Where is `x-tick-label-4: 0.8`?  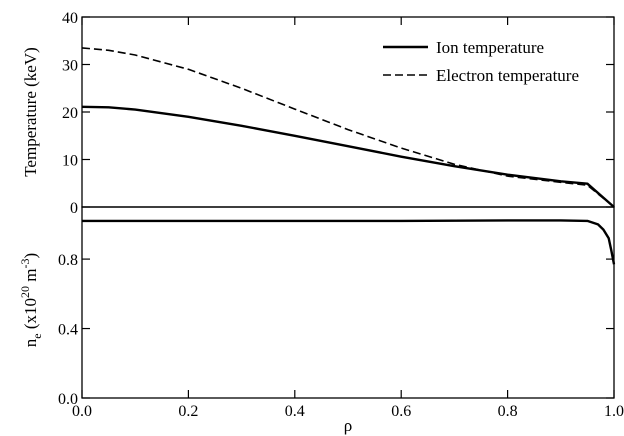 x-tick-label-4: 0.8 is located at coordinates (508, 411).